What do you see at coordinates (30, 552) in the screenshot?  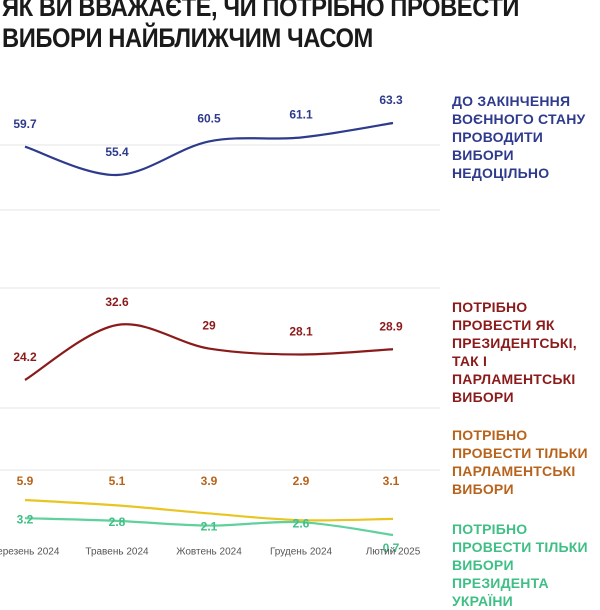 I see `x-tick-label: Березень 2024` at bounding box center [30, 552].